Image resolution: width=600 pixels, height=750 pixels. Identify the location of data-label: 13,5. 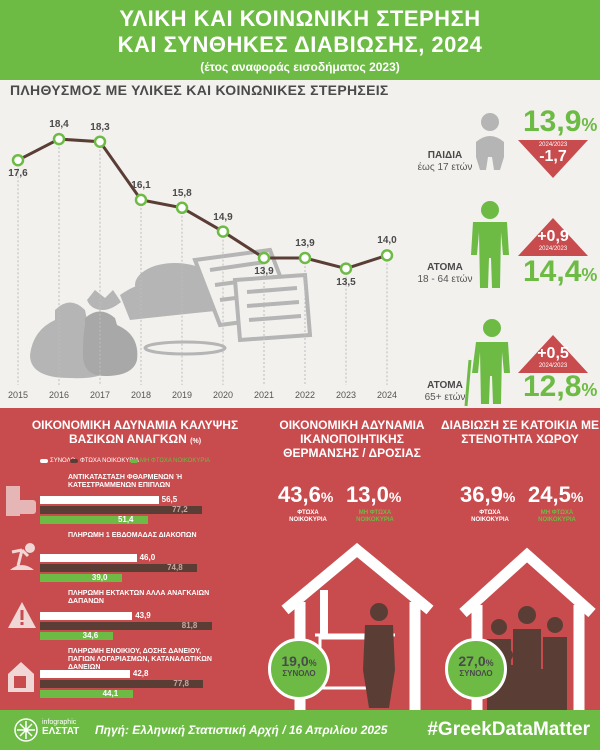
(346, 282).